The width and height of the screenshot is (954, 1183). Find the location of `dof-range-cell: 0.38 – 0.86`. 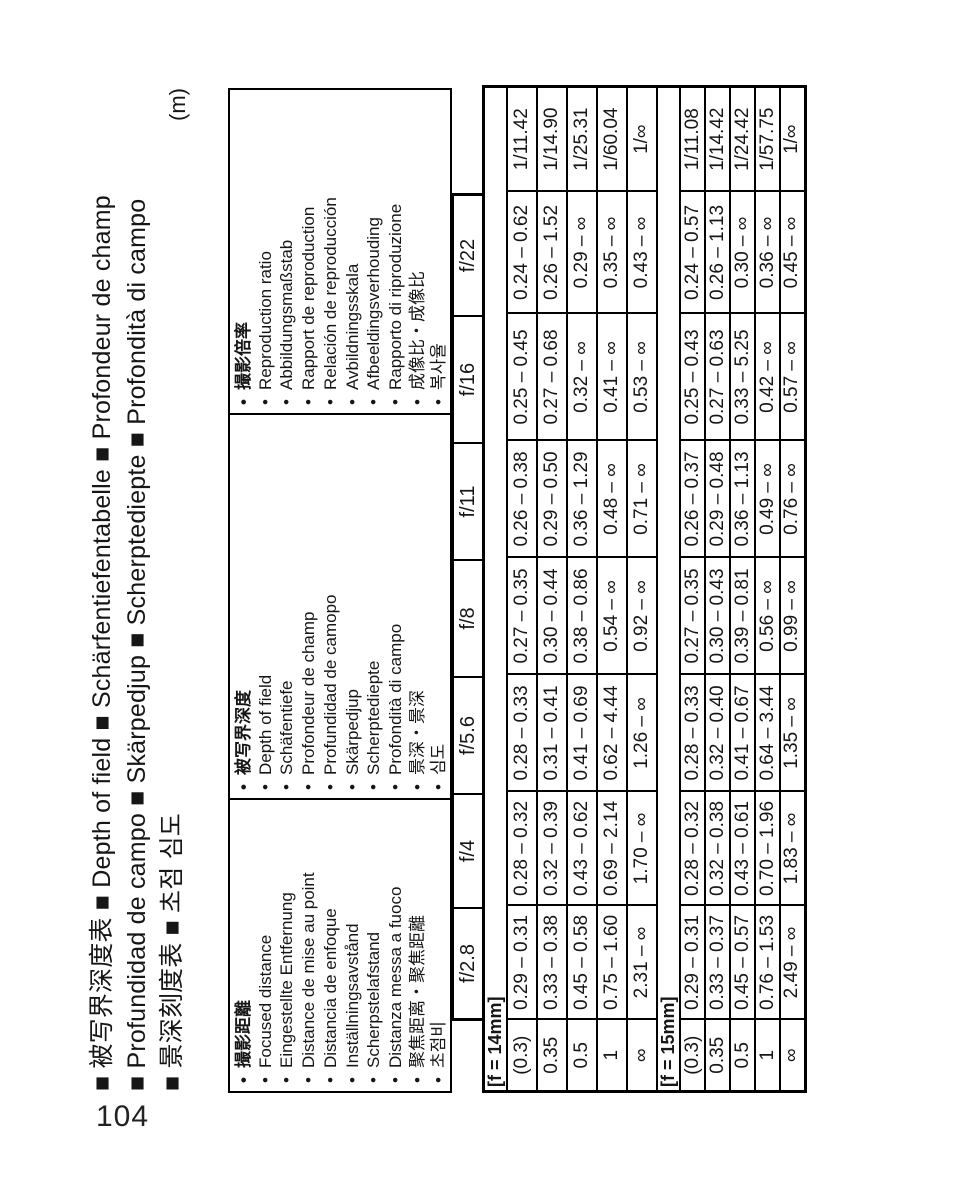

dof-range-cell: 0.38 – 0.86 is located at coordinates (582, 616).